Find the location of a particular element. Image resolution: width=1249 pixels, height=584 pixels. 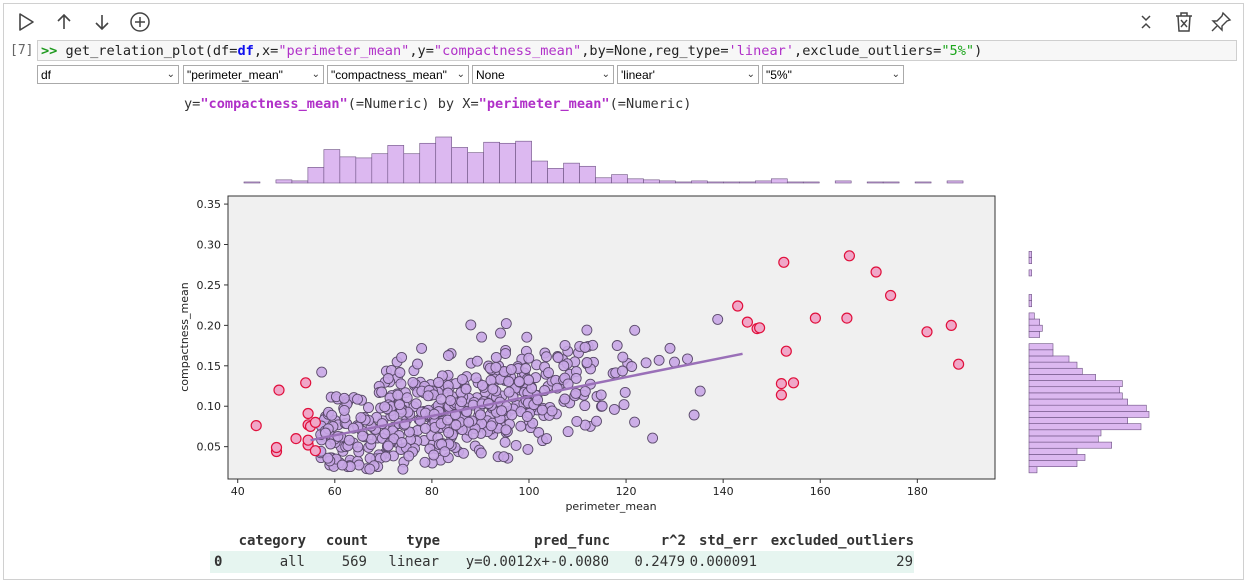

header-r2: r^2 is located at coordinates (673, 541).